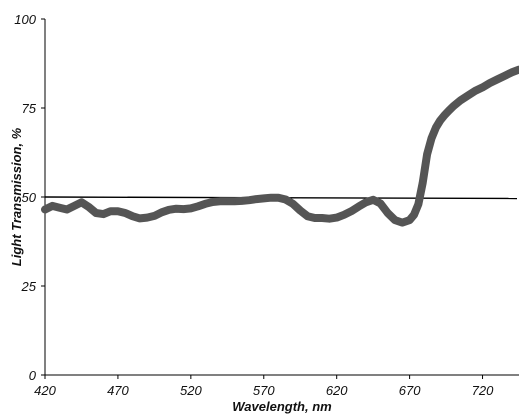  I want to click on x-tick-label: 520, so click(191, 390).